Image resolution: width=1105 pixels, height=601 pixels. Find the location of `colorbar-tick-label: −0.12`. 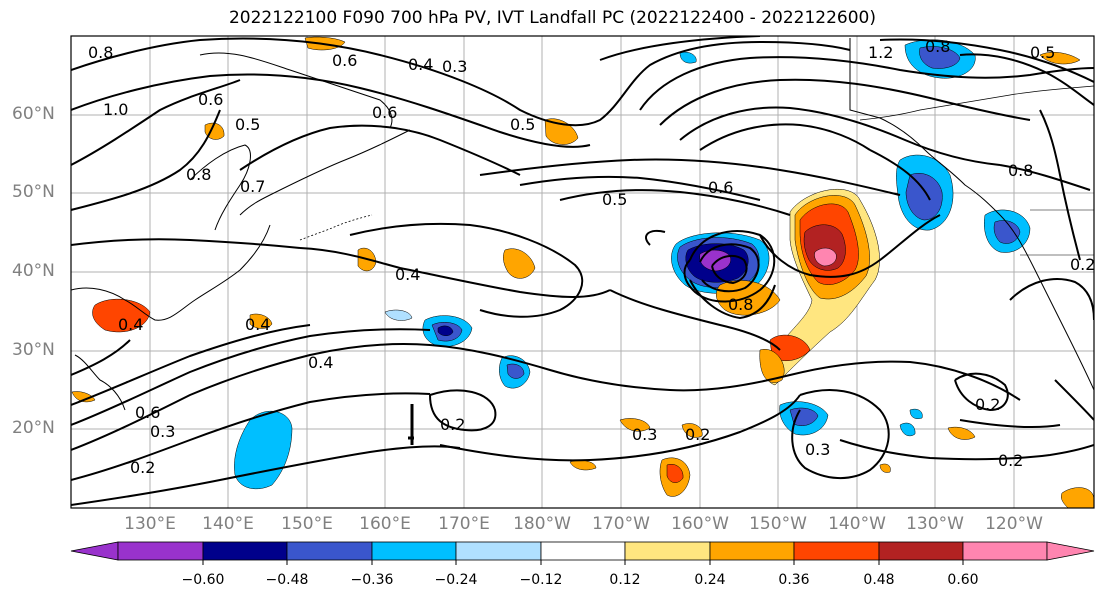

colorbar-tick-label: −0.12 is located at coordinates (541, 580).